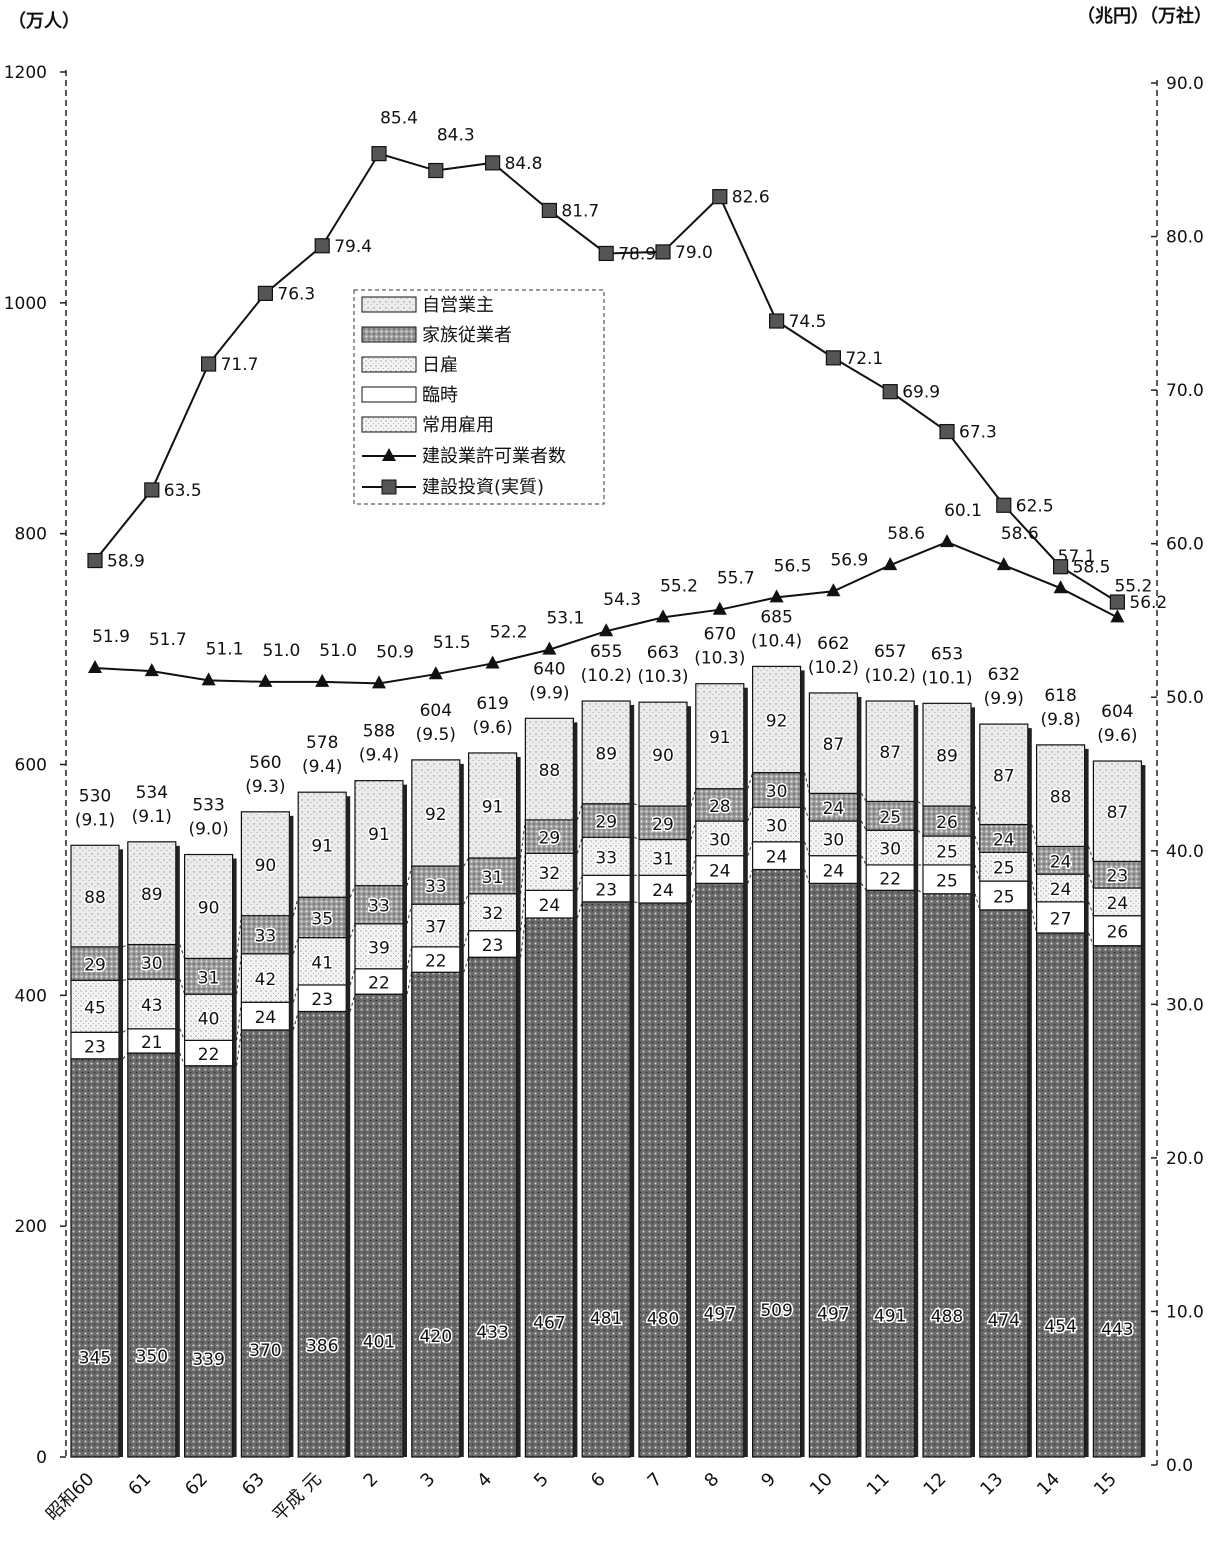 The height and width of the screenshot is (1548, 1220). Describe the element at coordinates (483, 487) in the screenshot. I see `legend-label-investment: 建設投資(実質)` at that location.